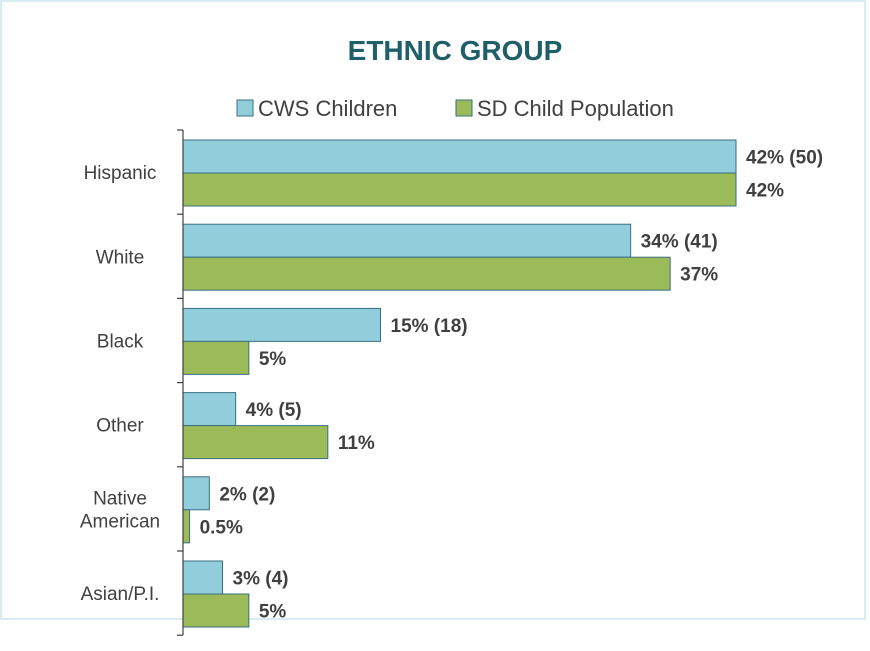 Image resolution: width=870 pixels, height=651 pixels. What do you see at coordinates (196, 493) in the screenshot?
I see `bar-native-american-cws-children` at bounding box center [196, 493].